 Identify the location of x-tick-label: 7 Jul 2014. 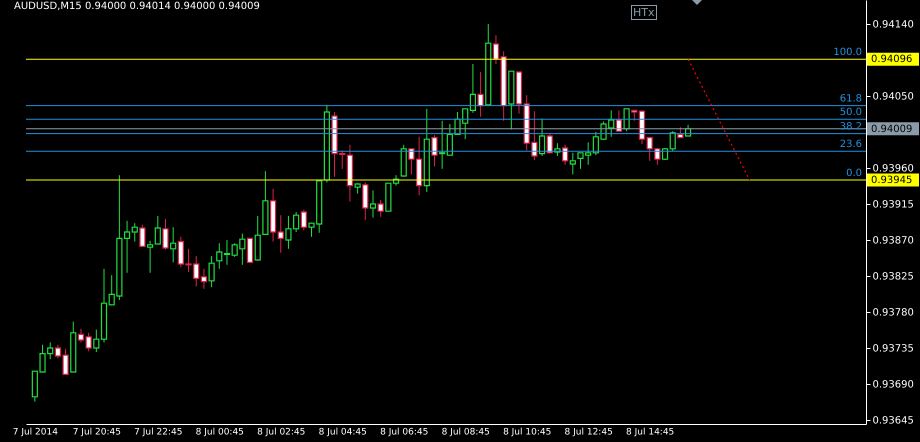
(35, 433).